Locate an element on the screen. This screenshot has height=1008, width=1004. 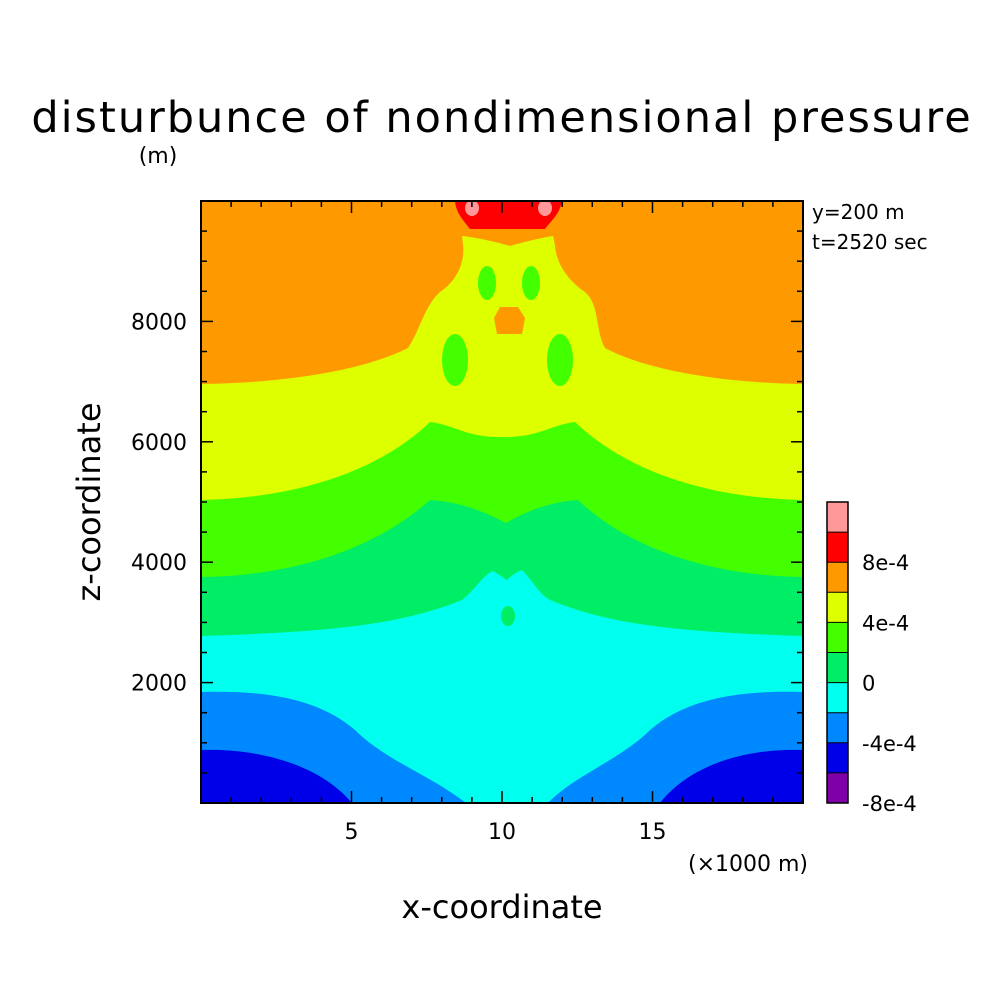
contour-island-right-lower is located at coordinates (560, 360).